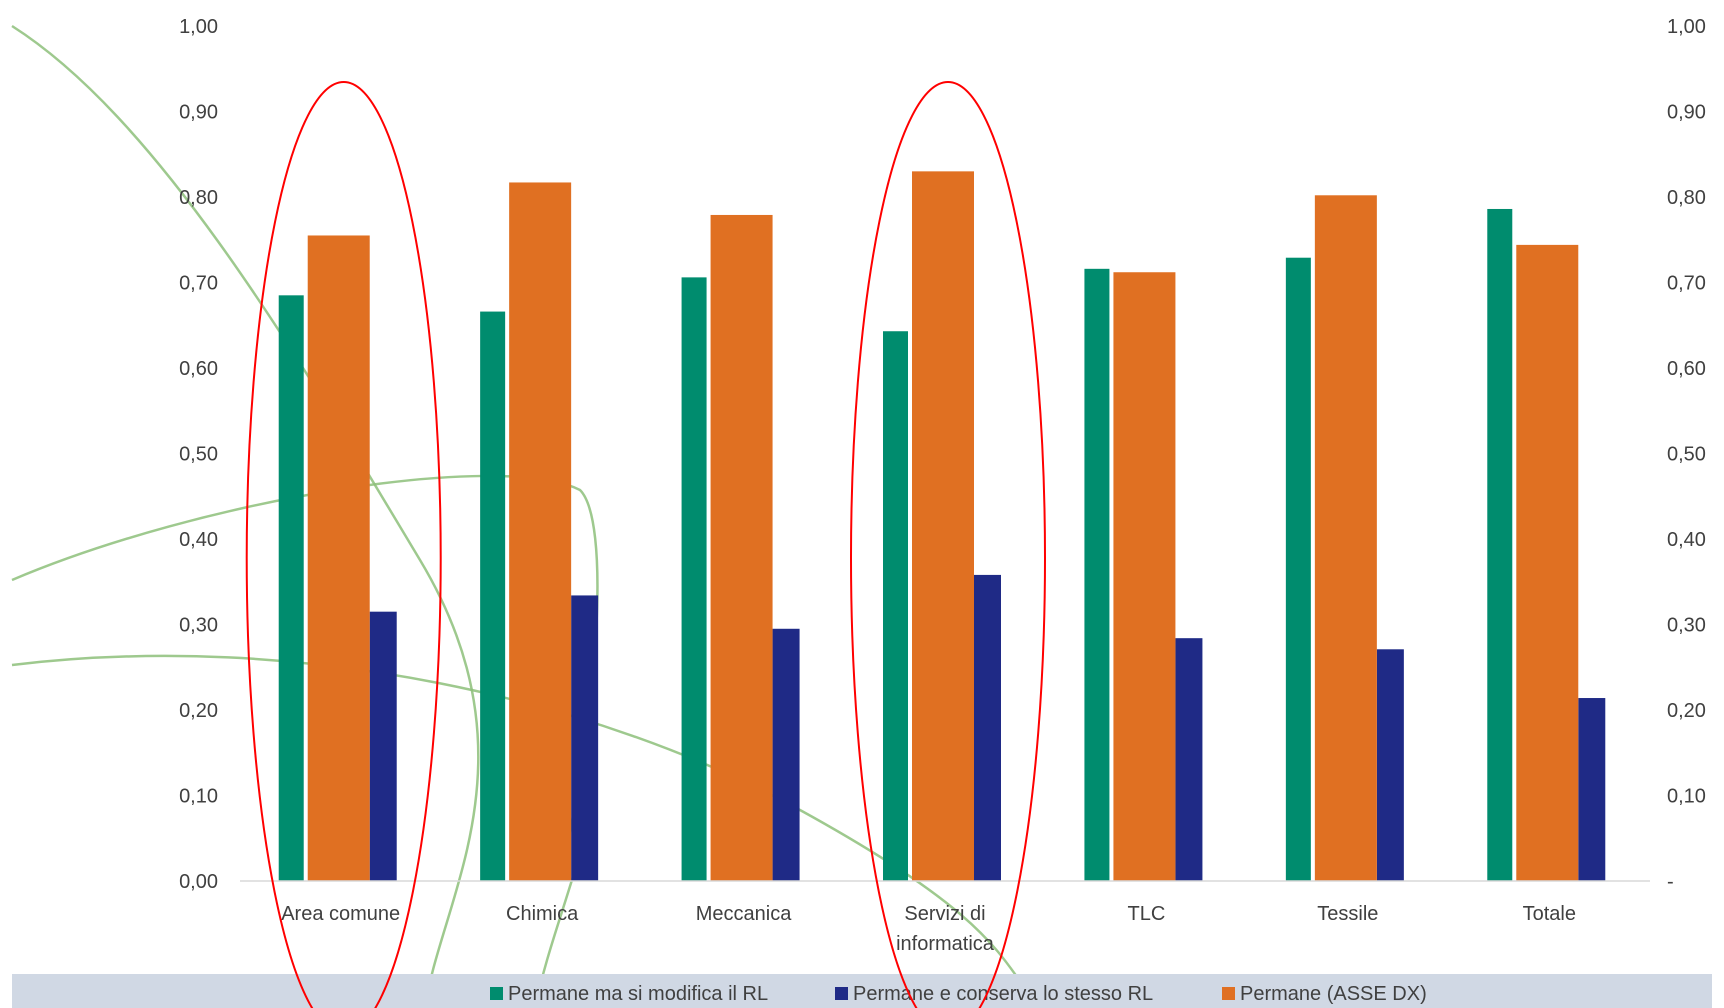 This screenshot has width=1724, height=1008. What do you see at coordinates (1003, 994) in the screenshot?
I see `legend-label: Permane e conserva lo stesso RL` at bounding box center [1003, 994].